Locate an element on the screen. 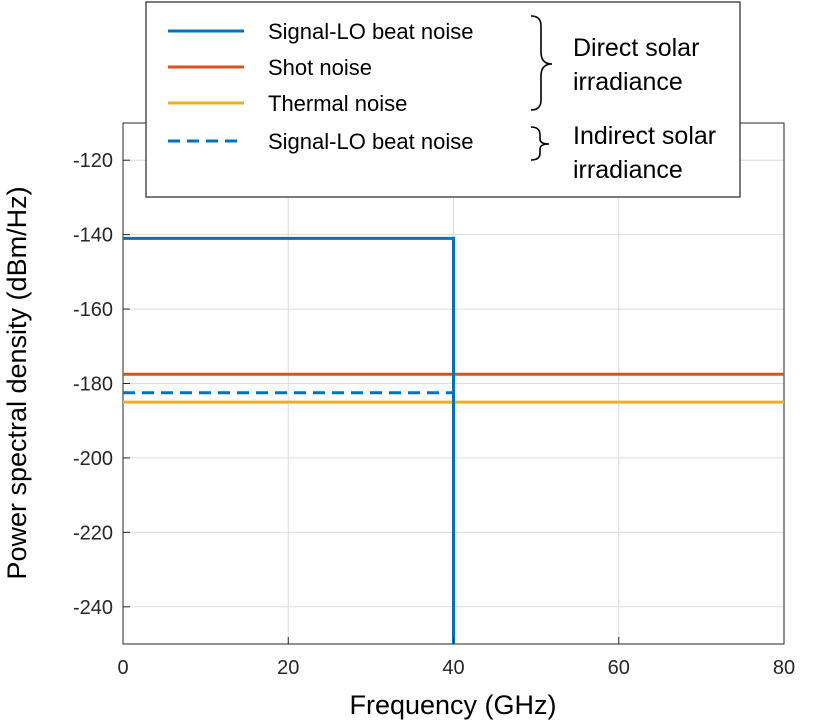 The image size is (818, 724). legend-label-0: Signal-LO beat noise is located at coordinates (370, 31).